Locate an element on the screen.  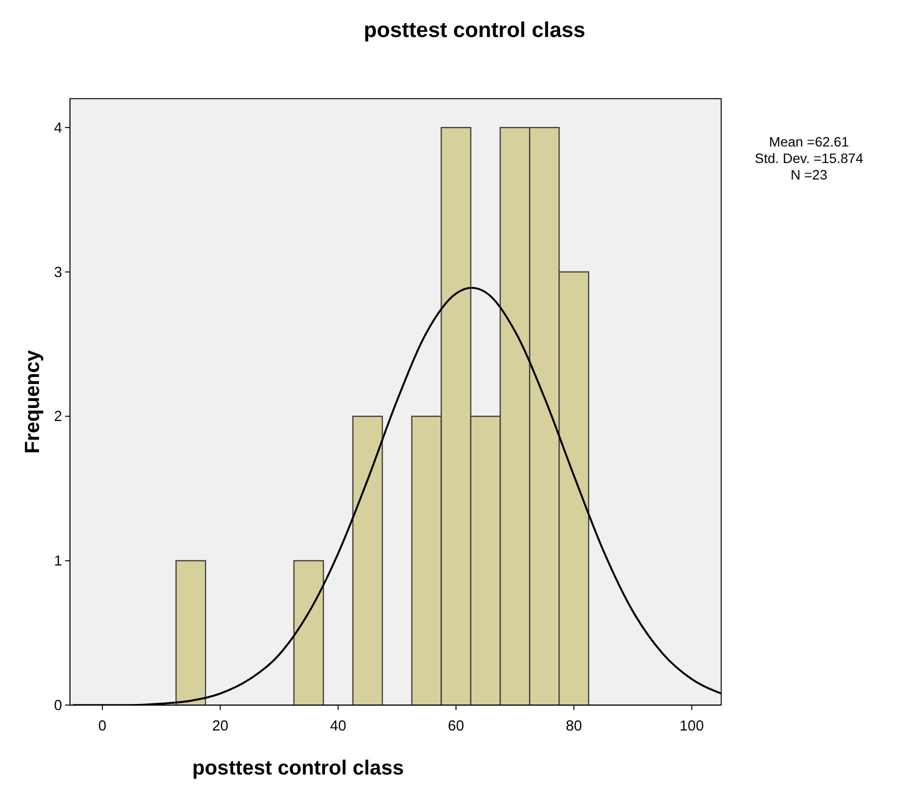
text: Mean =62.61 is located at coordinates (809, 142).